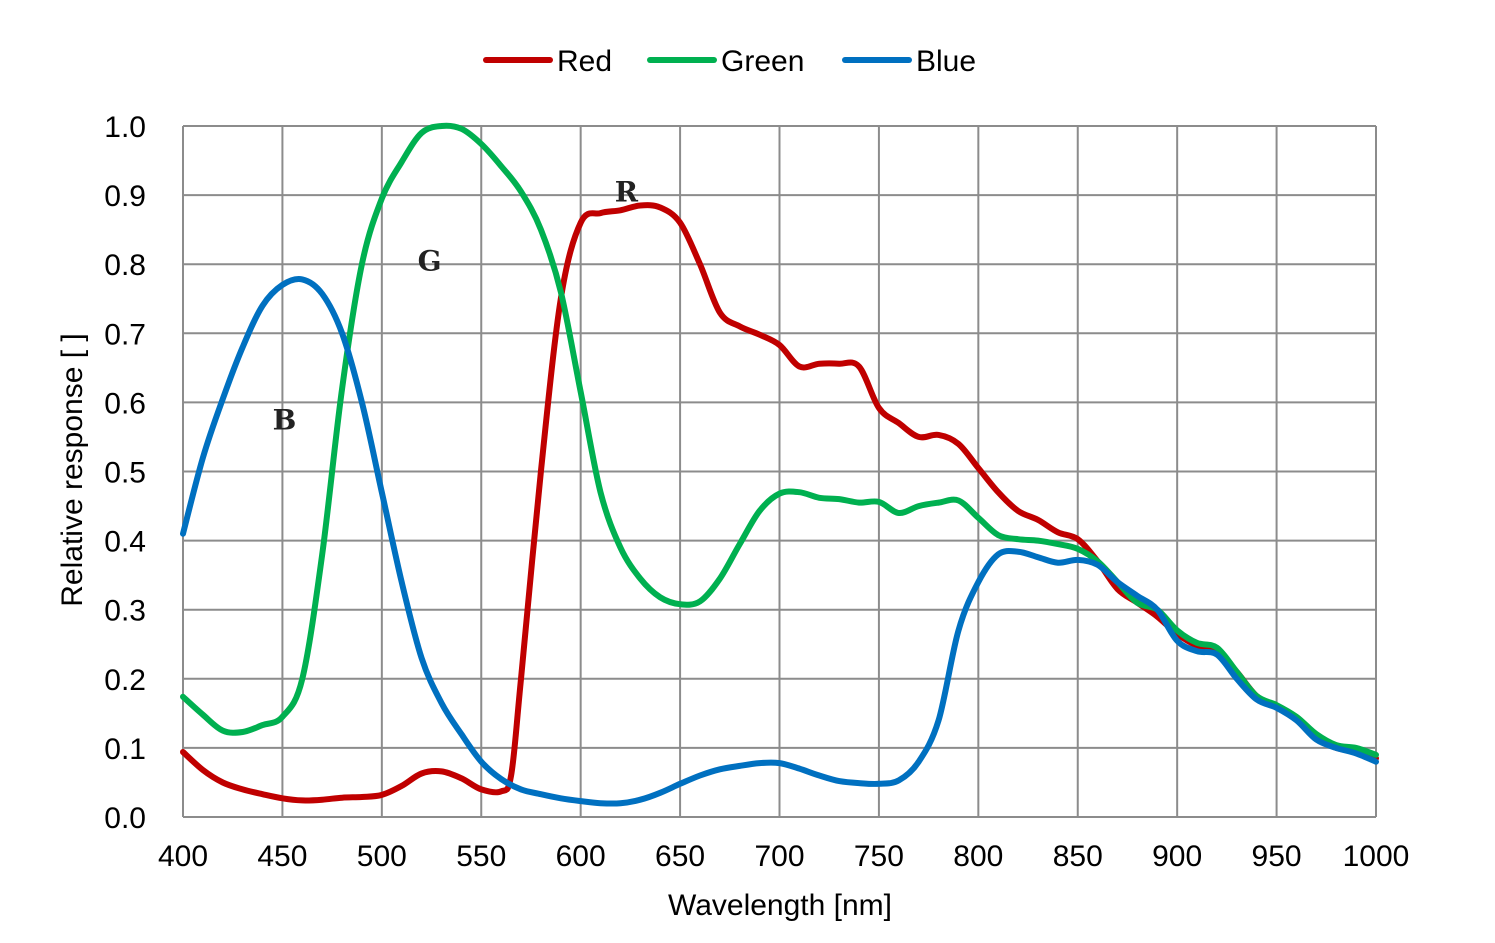 This screenshot has width=1495, height=943. What do you see at coordinates (285, 420) in the screenshot?
I see `curve-annotation-b: B` at bounding box center [285, 420].